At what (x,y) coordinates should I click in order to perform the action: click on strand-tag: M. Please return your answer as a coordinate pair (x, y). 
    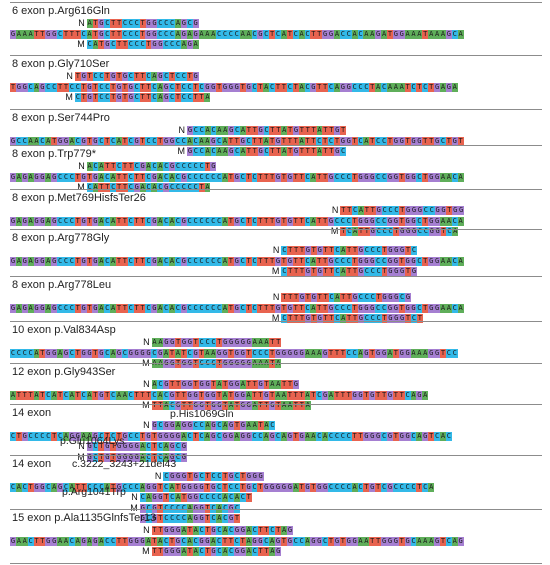
    Looking at the image, I should click on (81, 44).